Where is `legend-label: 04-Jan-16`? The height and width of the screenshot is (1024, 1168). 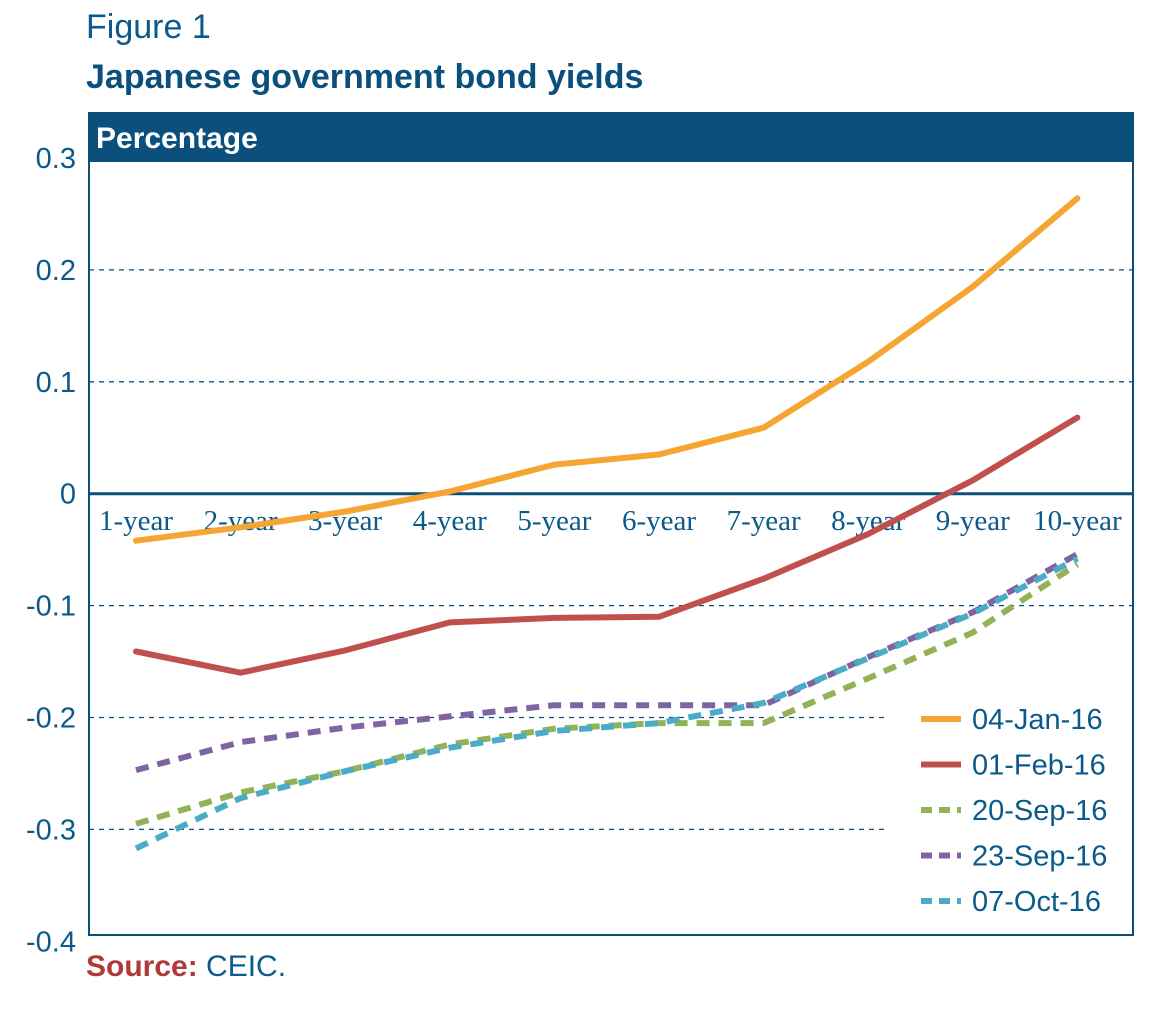
legend-label: 04-Jan-16 is located at coordinates (1037, 720).